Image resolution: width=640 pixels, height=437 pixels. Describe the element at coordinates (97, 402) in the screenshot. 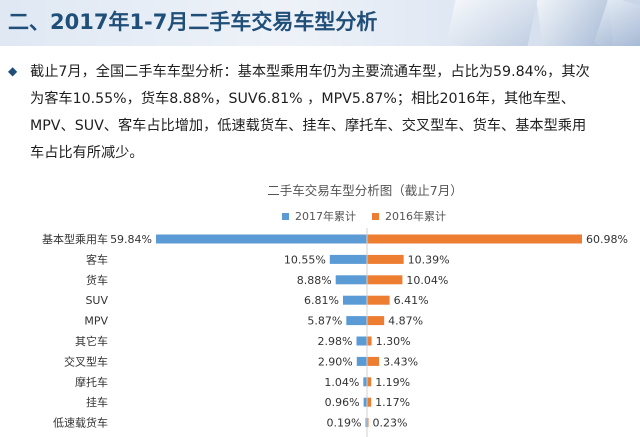

I see `category-label: 挂车` at that location.